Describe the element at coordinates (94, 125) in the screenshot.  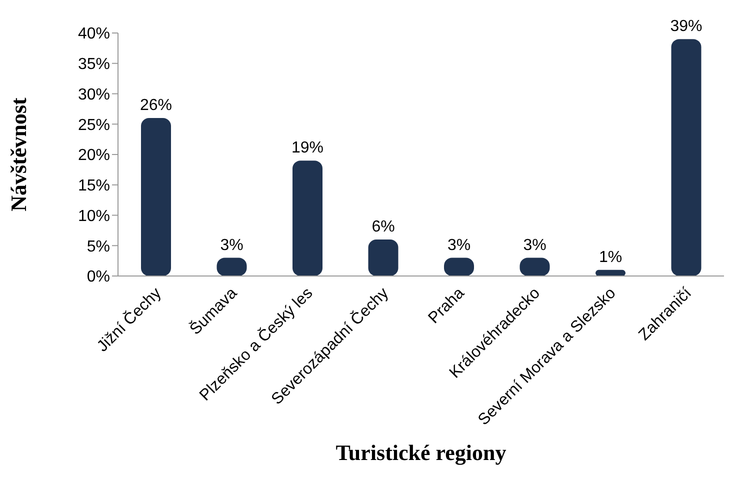
I see `y-tick-label: 25%` at that location.